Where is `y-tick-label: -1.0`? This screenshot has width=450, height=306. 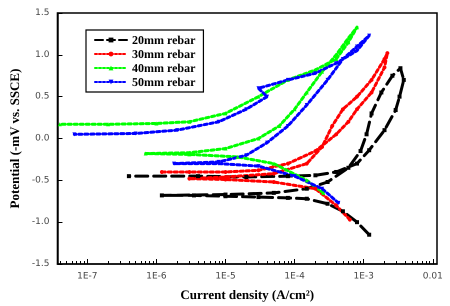
y-tick-label: -1.0 is located at coordinates (41, 222).